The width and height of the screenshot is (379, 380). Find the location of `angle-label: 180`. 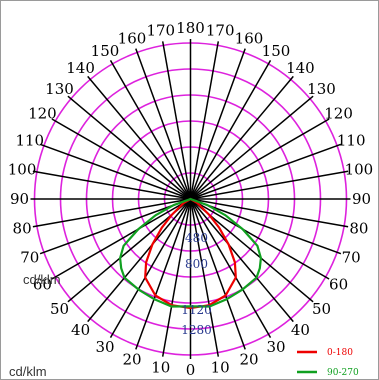

angle-label: 180 is located at coordinates (190, 28).